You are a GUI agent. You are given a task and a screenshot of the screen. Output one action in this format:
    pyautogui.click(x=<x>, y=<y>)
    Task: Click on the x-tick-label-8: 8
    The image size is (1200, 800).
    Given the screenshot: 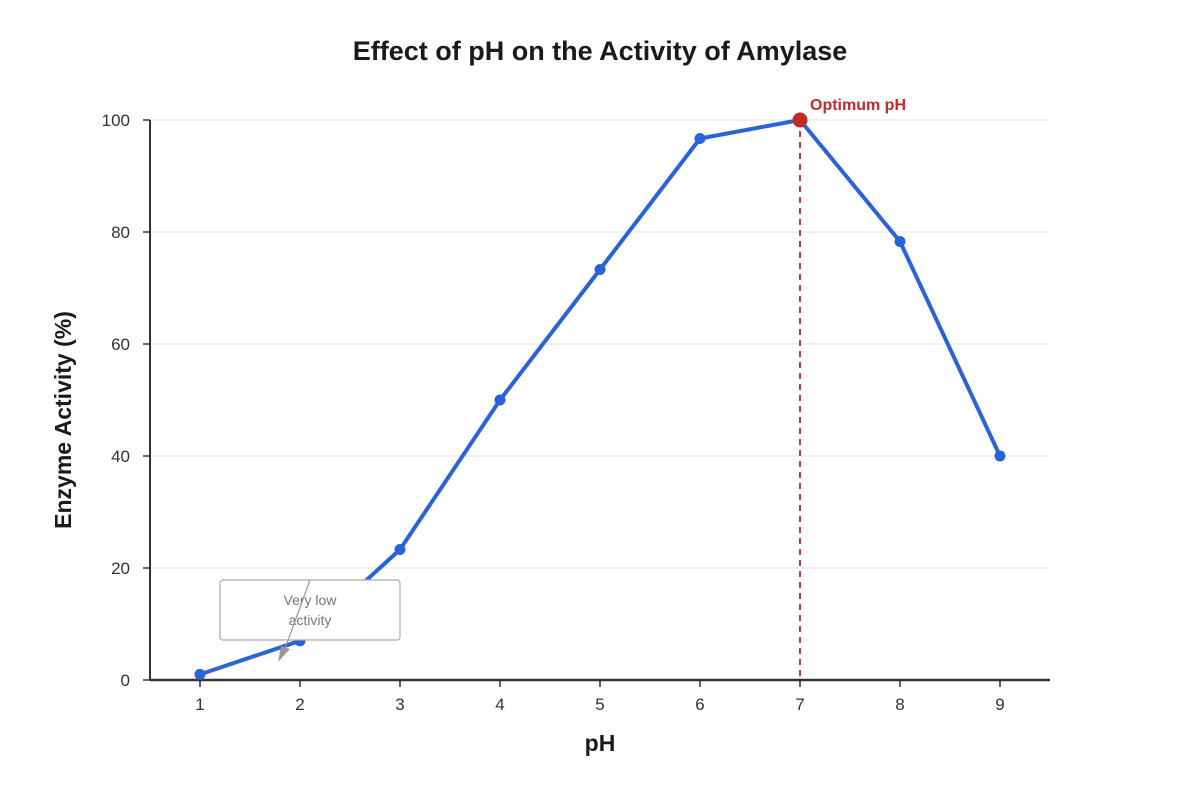 What is the action you would take?
    pyautogui.click(x=899, y=704)
    